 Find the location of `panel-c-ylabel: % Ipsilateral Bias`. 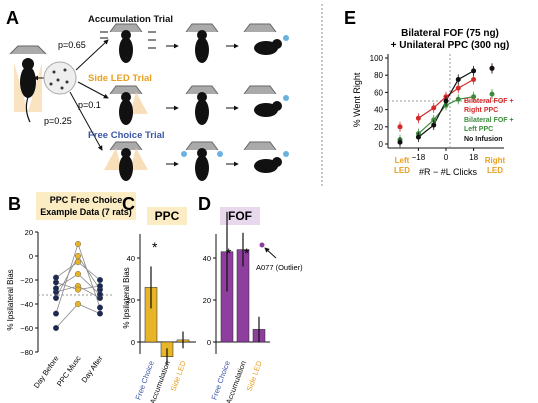

panel-c-ylabel: % Ipsilateral Bias is located at coordinates (126, 297).